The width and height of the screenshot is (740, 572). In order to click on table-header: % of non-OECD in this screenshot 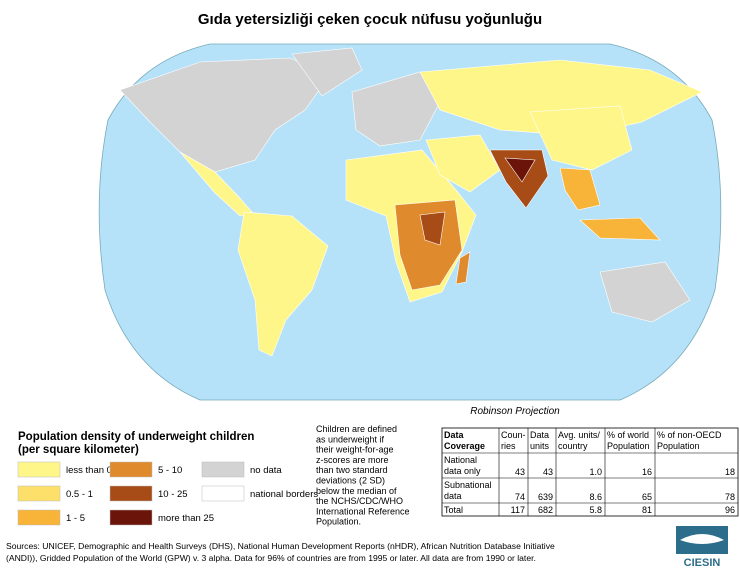, I will do `click(689, 435)`.